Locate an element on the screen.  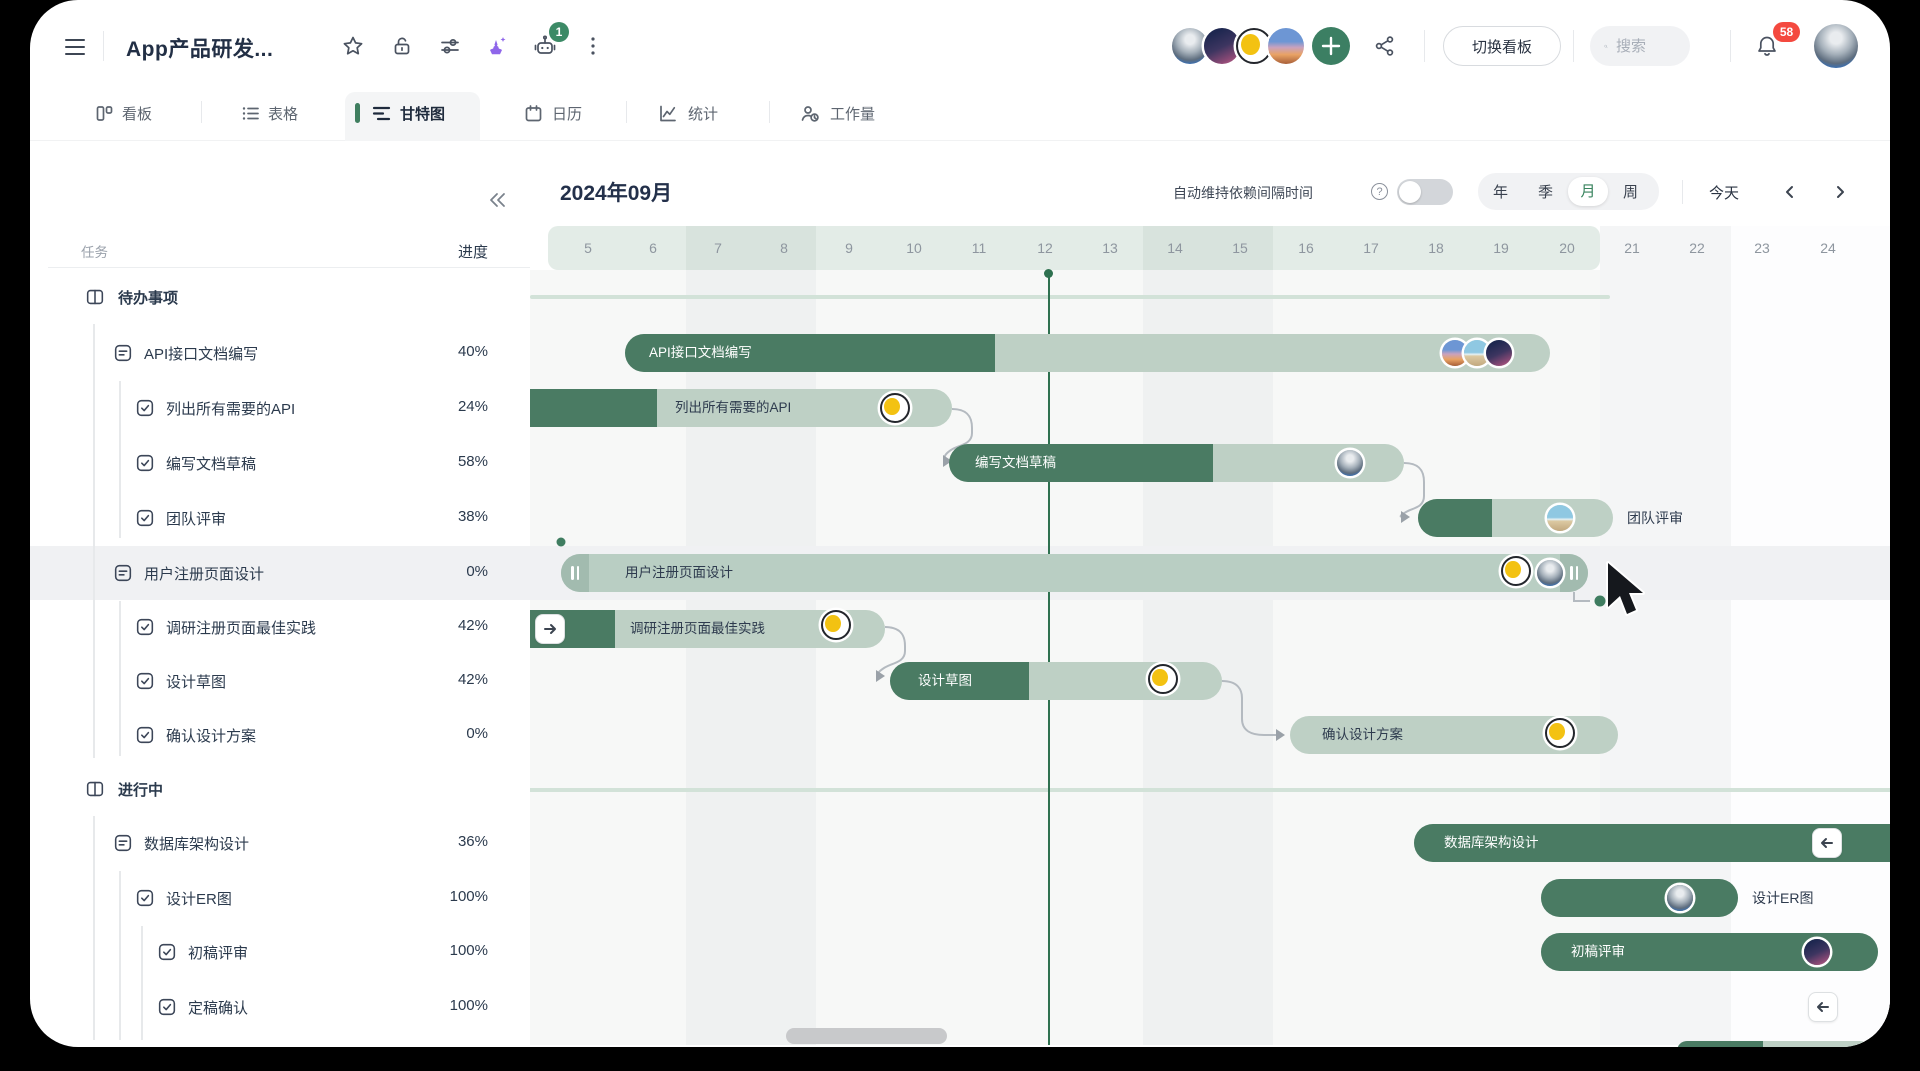
horizontal-scrollbar-thumb is located at coordinates (866, 1036).